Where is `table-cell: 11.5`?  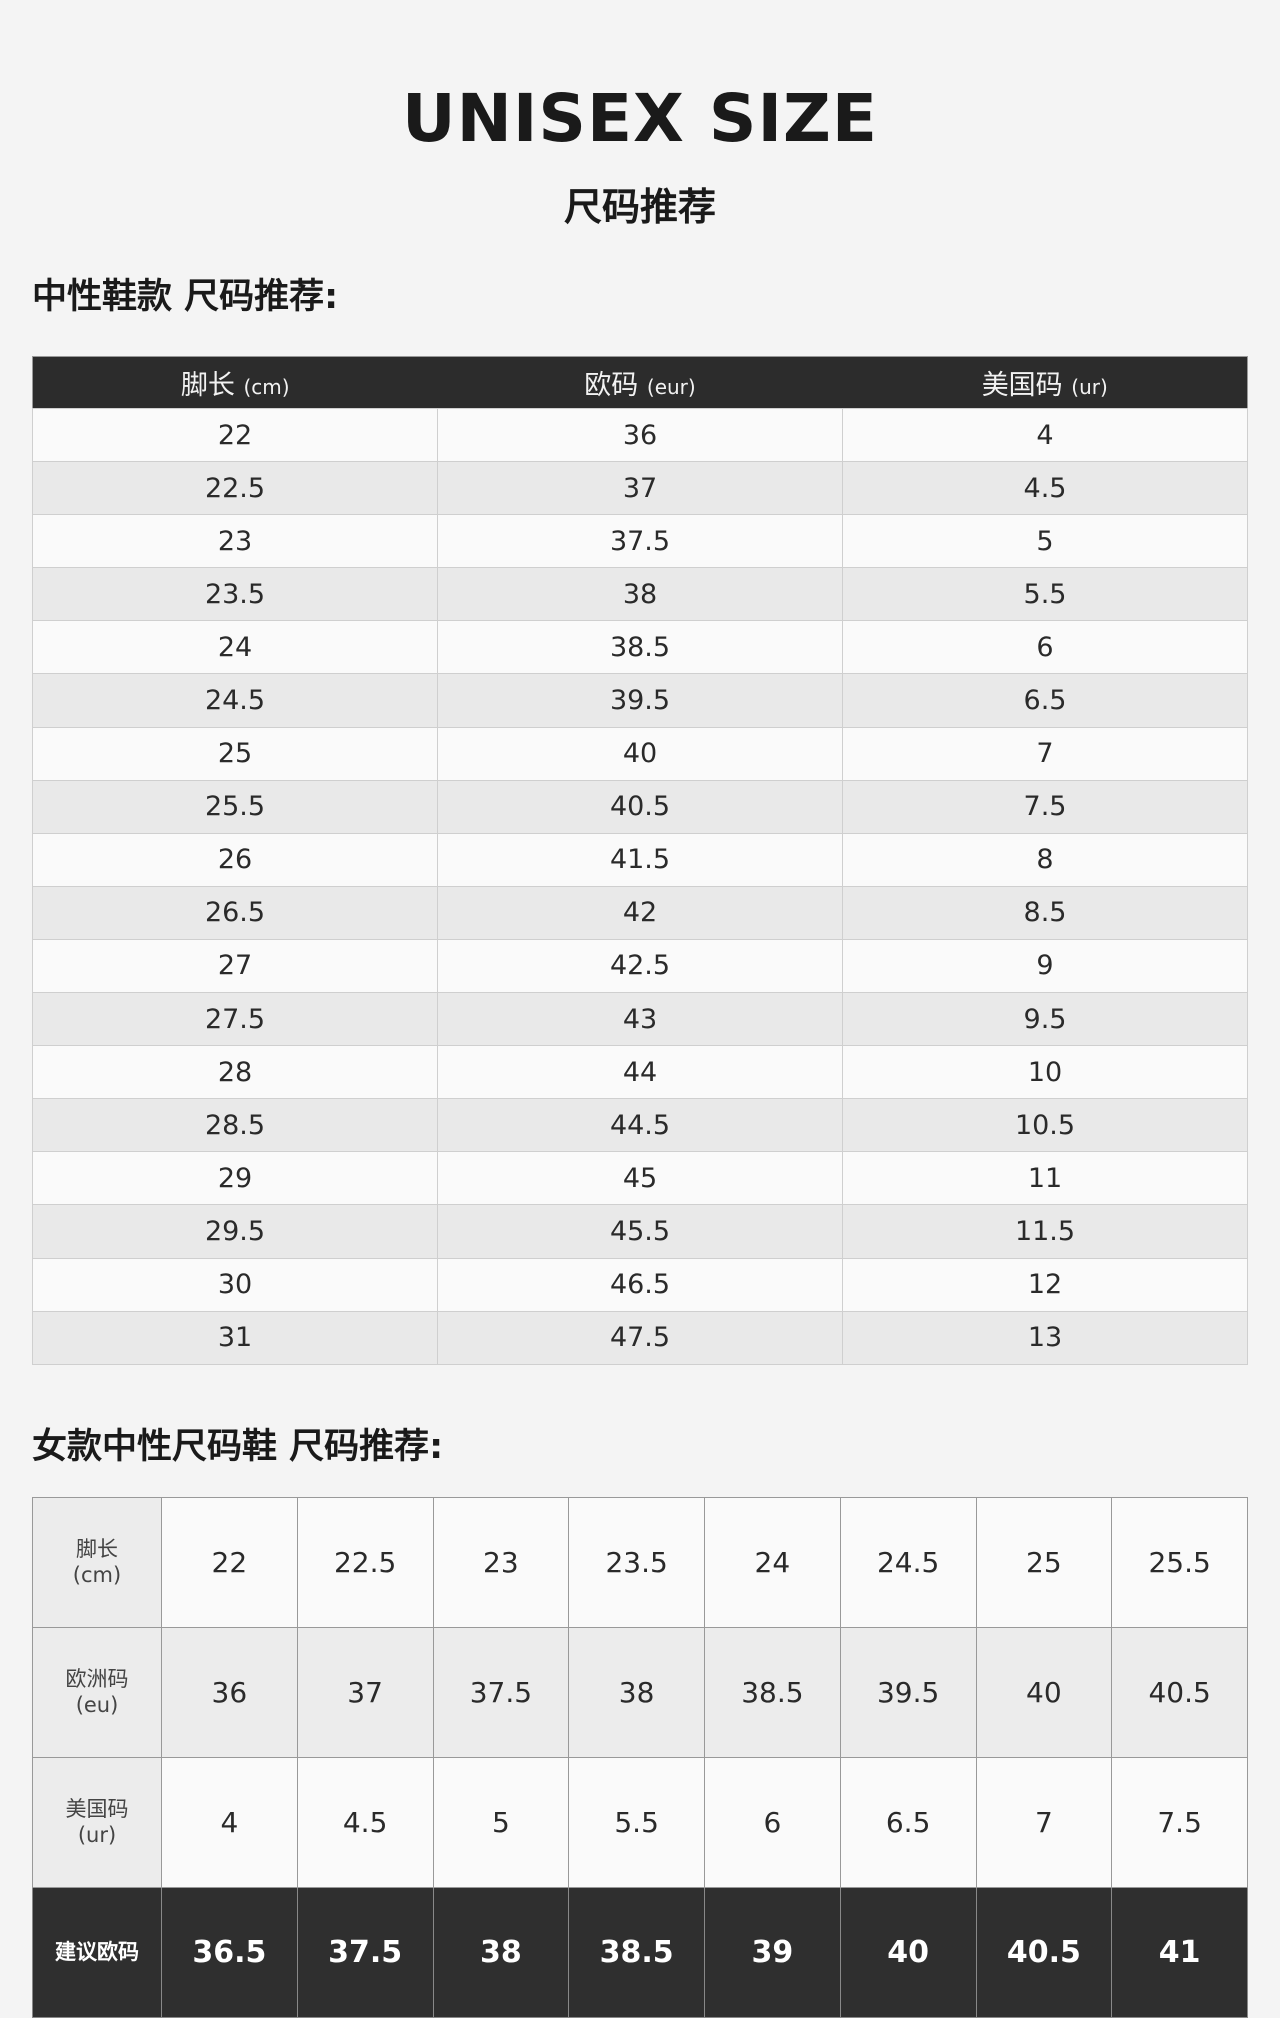
table-cell: 11.5 is located at coordinates (1045, 1231).